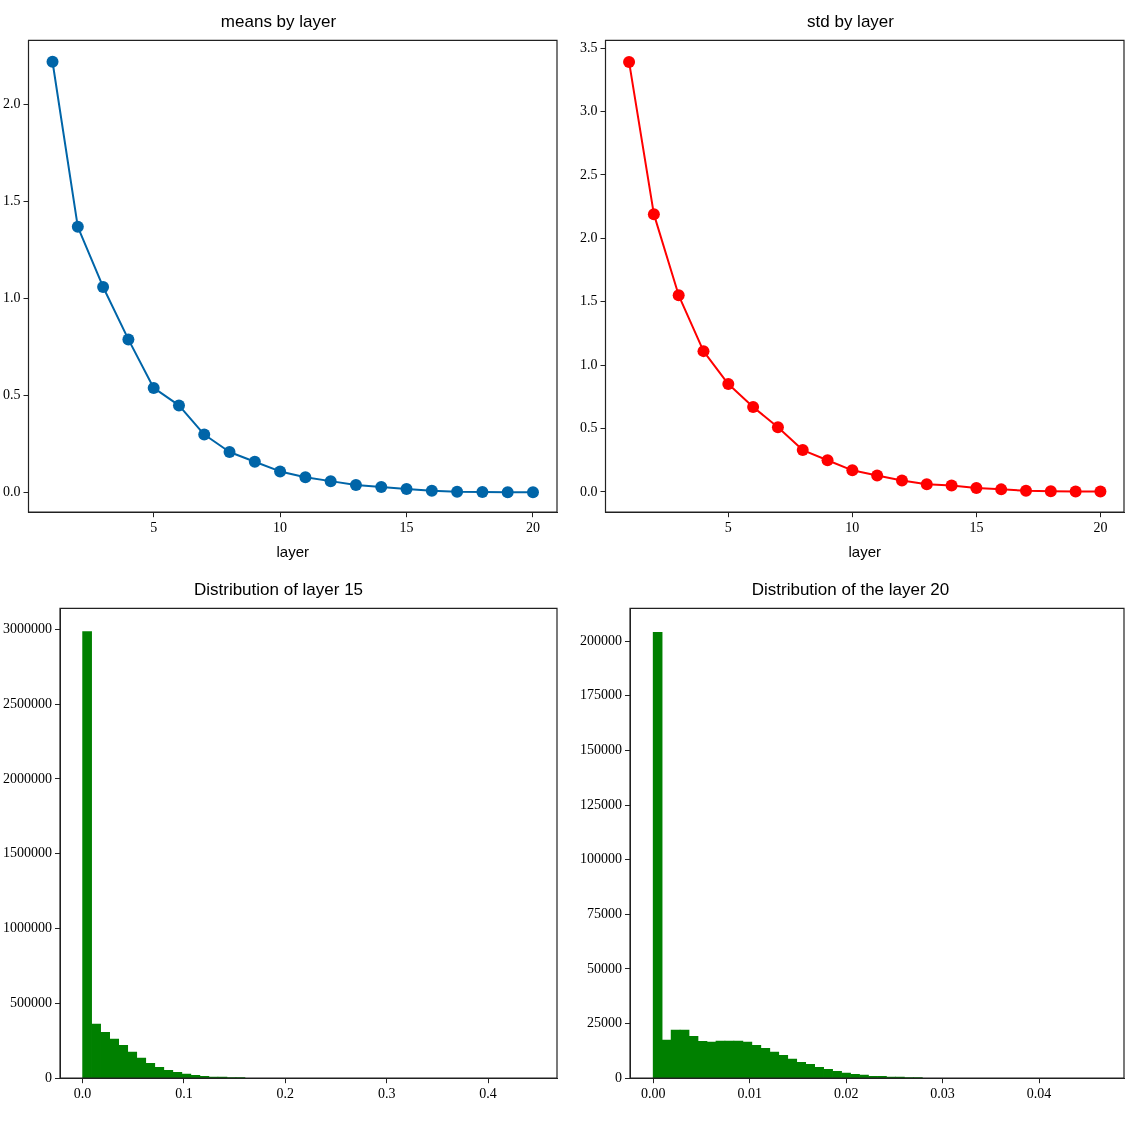 The height and width of the screenshot is (1137, 1134). Describe the element at coordinates (942, 1094) in the screenshot. I see `x-tick-label: 0.03` at that location.